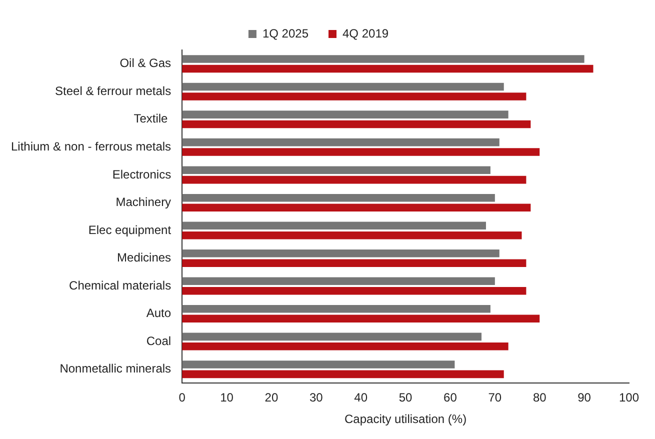 The image size is (655, 439). What do you see at coordinates (91, 146) in the screenshot?
I see `y-tick-label: Lithium & non - ferrous metals` at bounding box center [91, 146].